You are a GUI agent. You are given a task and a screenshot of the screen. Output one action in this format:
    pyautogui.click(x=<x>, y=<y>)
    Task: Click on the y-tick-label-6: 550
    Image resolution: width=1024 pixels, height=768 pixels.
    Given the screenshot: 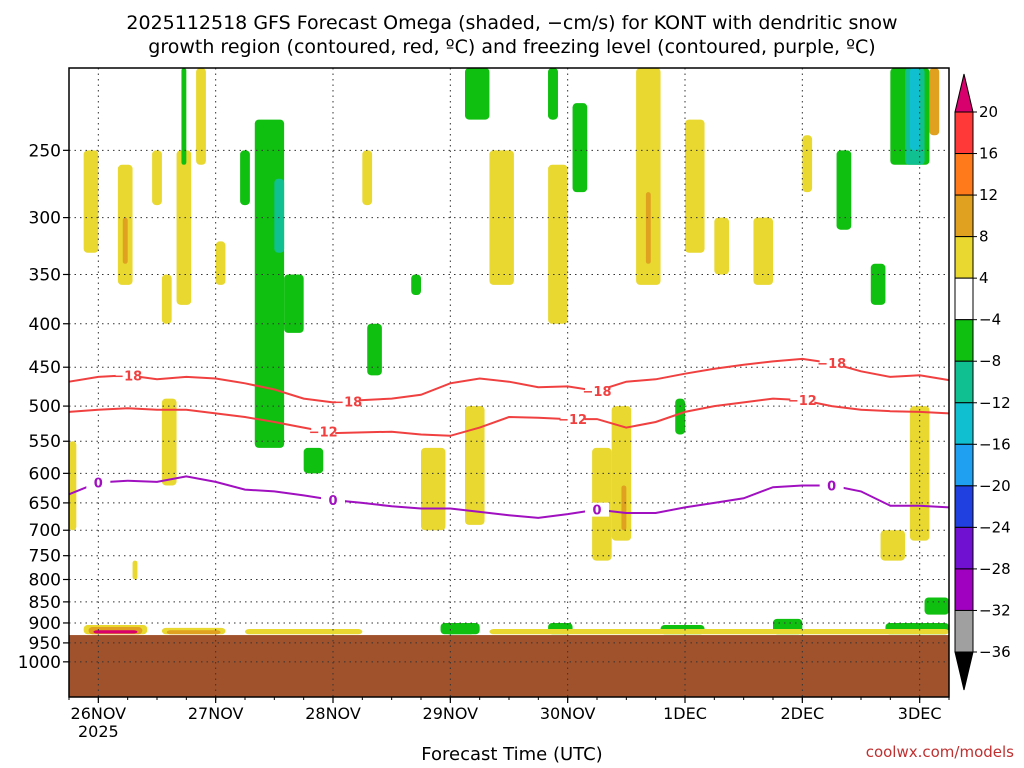 What is the action you would take?
    pyautogui.click(x=45, y=442)
    